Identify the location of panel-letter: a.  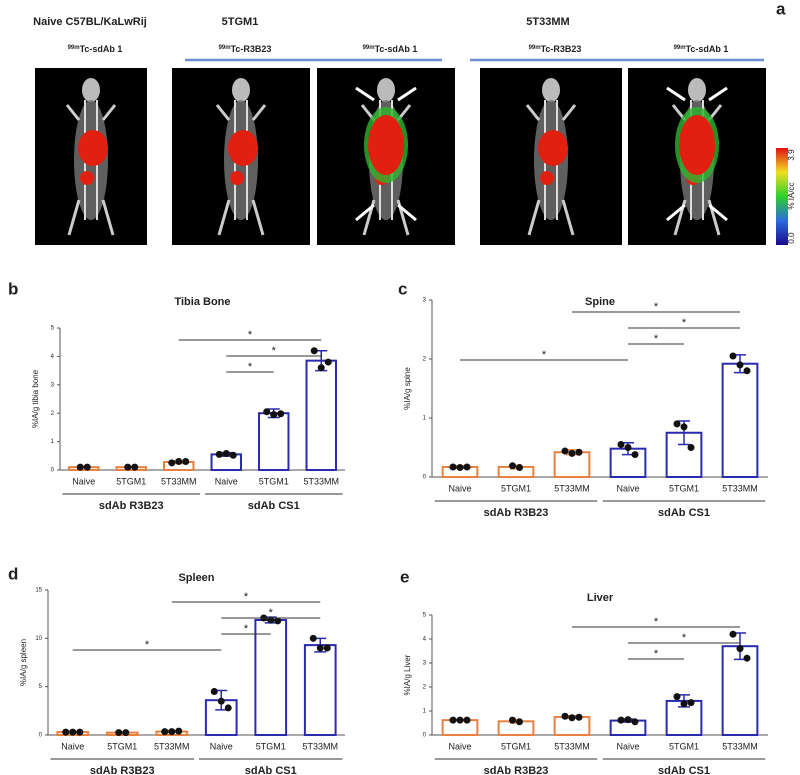
(781, 9).